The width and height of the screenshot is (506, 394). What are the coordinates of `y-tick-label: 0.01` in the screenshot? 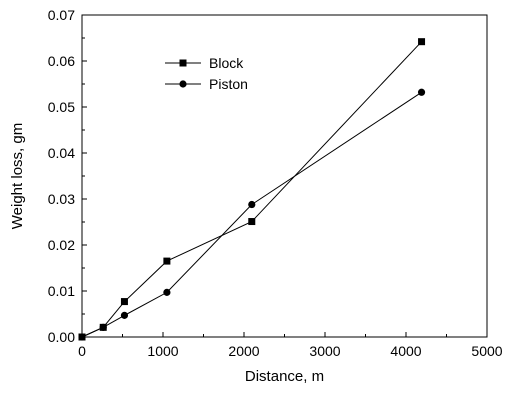 It's located at (61, 291).